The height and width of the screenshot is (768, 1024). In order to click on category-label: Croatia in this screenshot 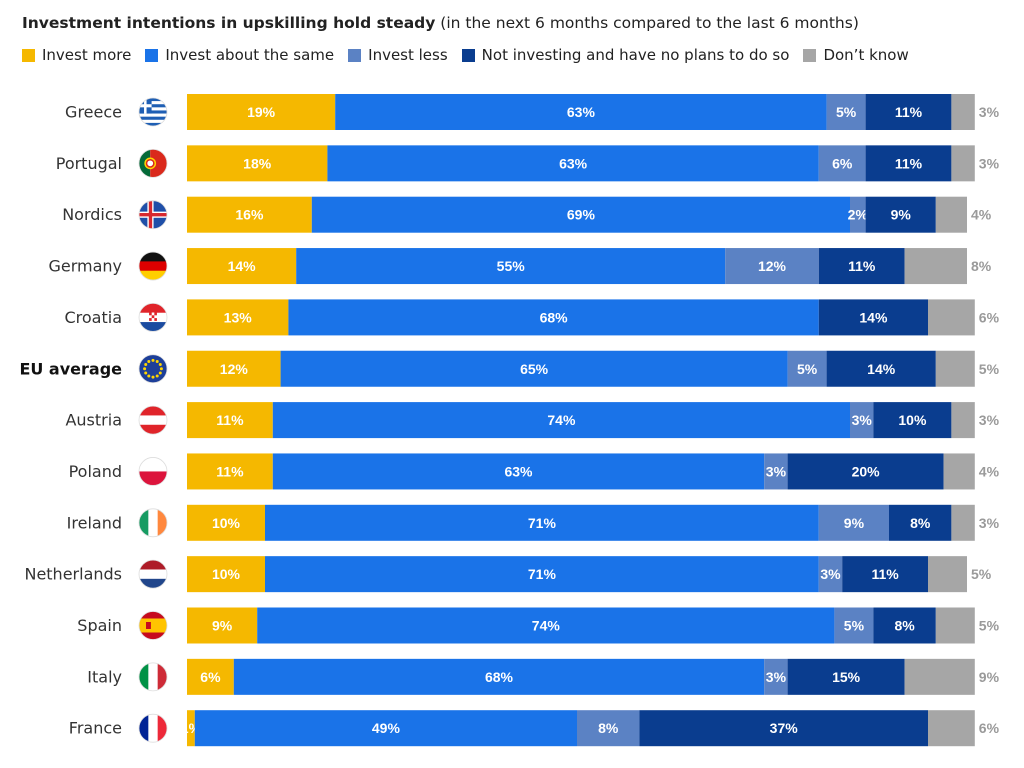, I will do `click(93, 317)`.